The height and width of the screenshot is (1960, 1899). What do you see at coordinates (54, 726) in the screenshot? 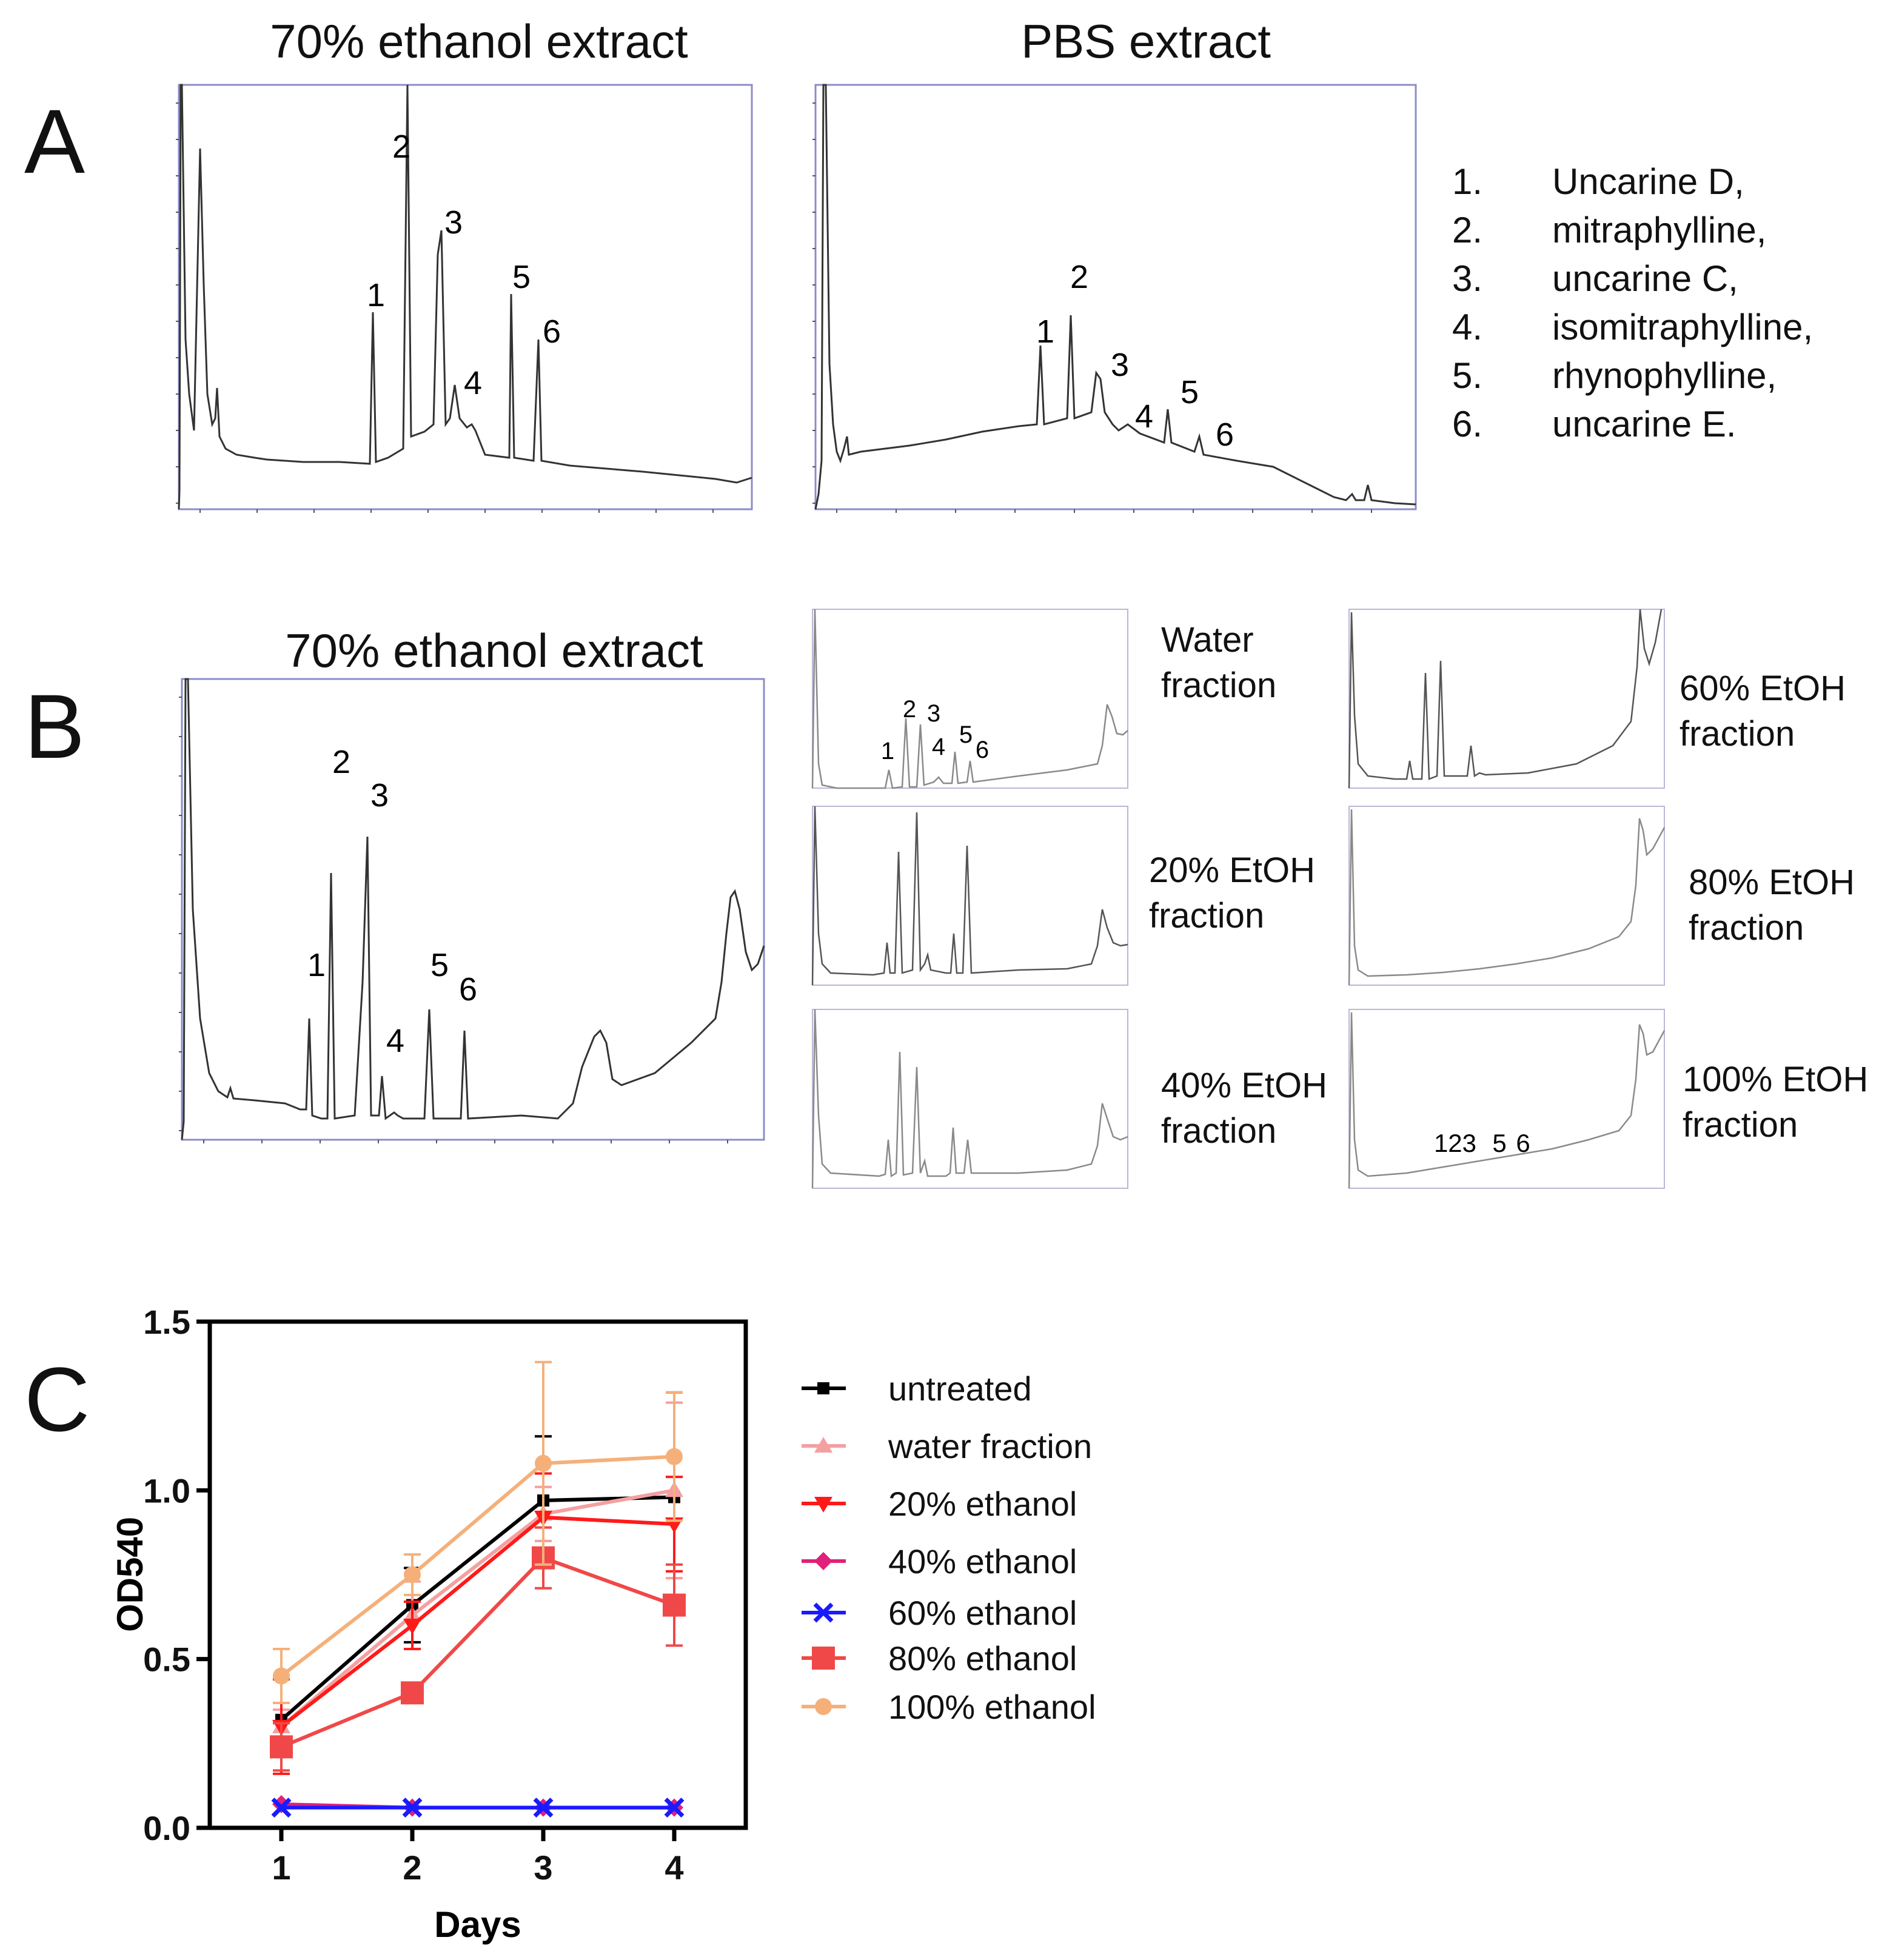
I see `panel-b-letter: B` at bounding box center [54, 726].